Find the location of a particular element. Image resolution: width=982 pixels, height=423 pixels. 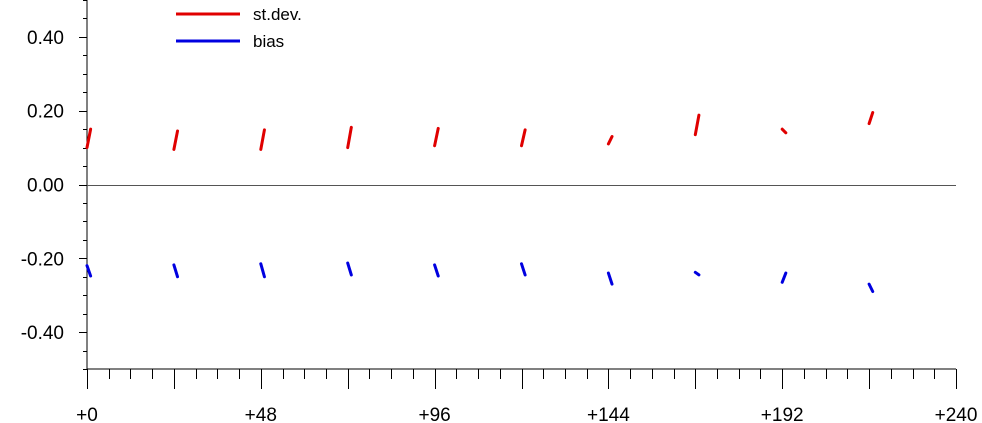

legend-label: bias is located at coordinates (268, 41).